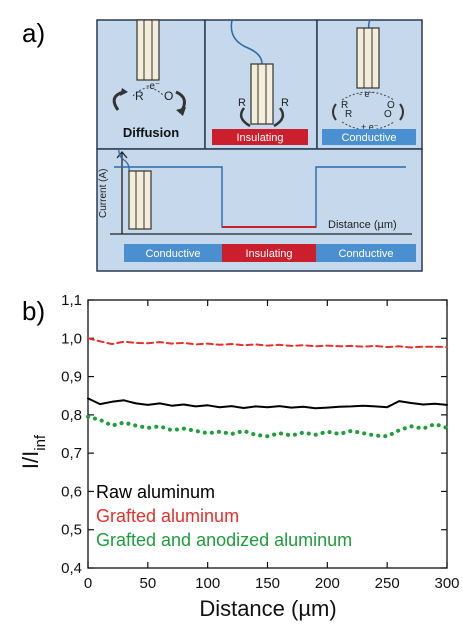  I want to click on segment-label-3: Conductive, so click(365, 254).